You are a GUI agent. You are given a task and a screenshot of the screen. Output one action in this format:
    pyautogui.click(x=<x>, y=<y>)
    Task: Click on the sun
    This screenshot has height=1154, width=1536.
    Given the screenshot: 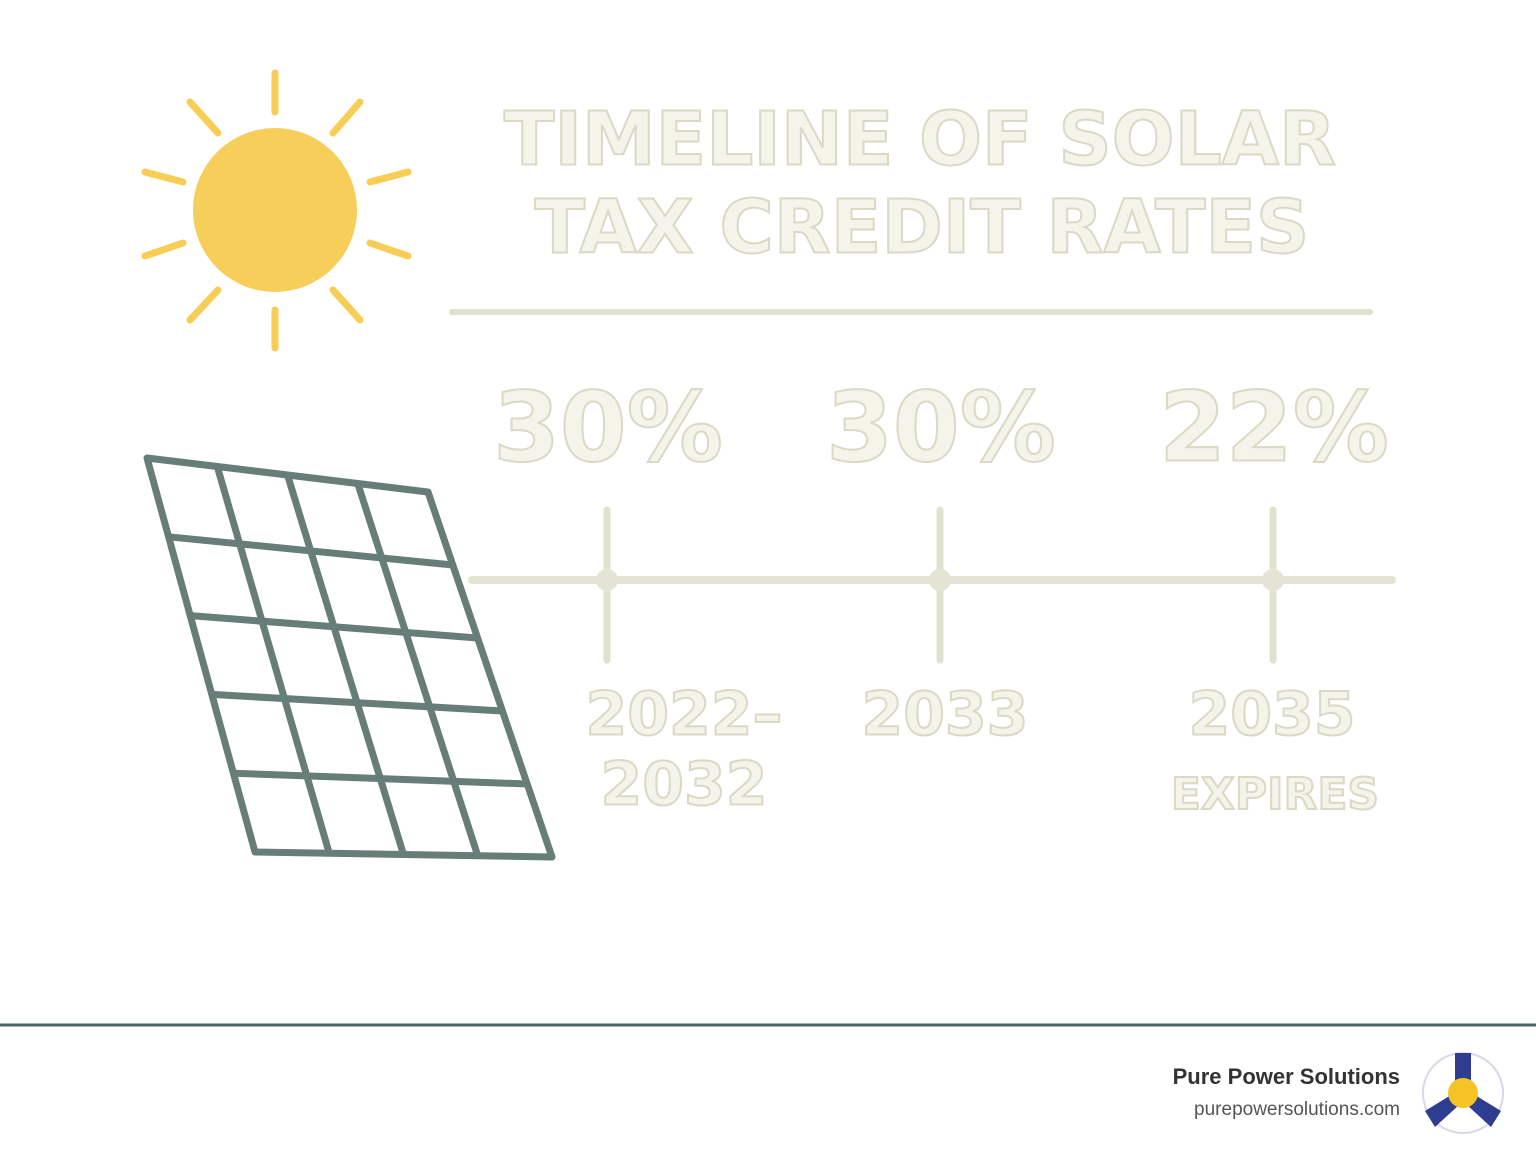 What is the action you would take?
    pyautogui.click(x=276, y=210)
    